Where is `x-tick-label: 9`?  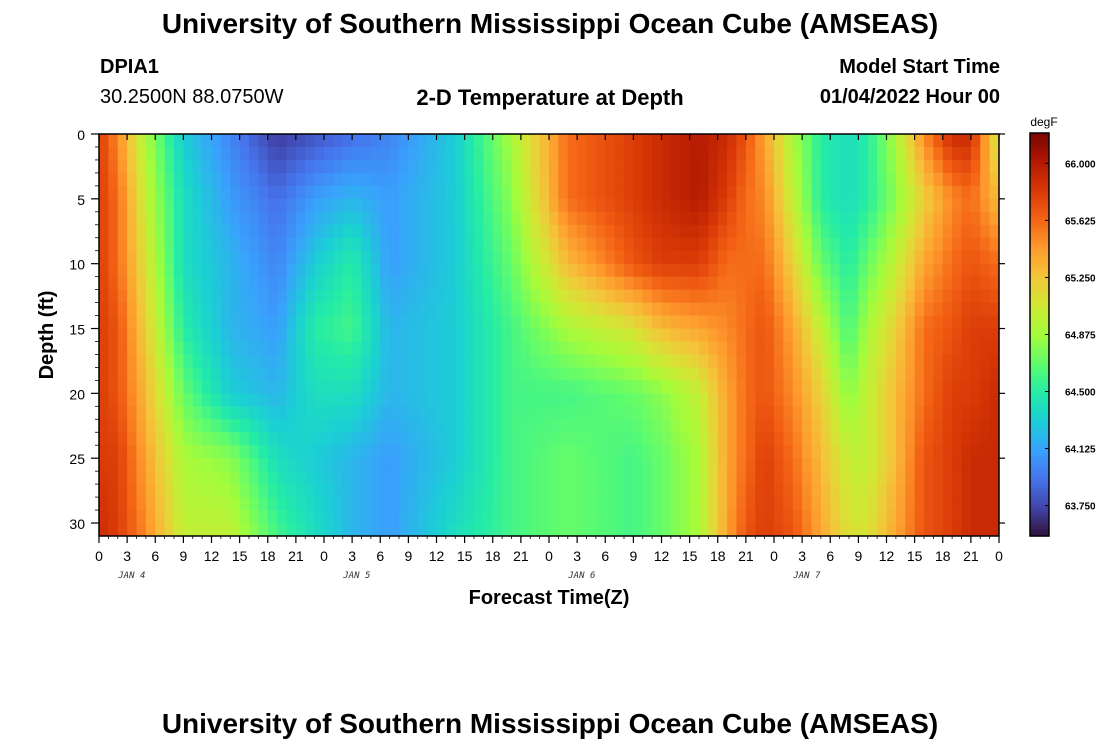 x-tick-label: 9 is located at coordinates (858, 556).